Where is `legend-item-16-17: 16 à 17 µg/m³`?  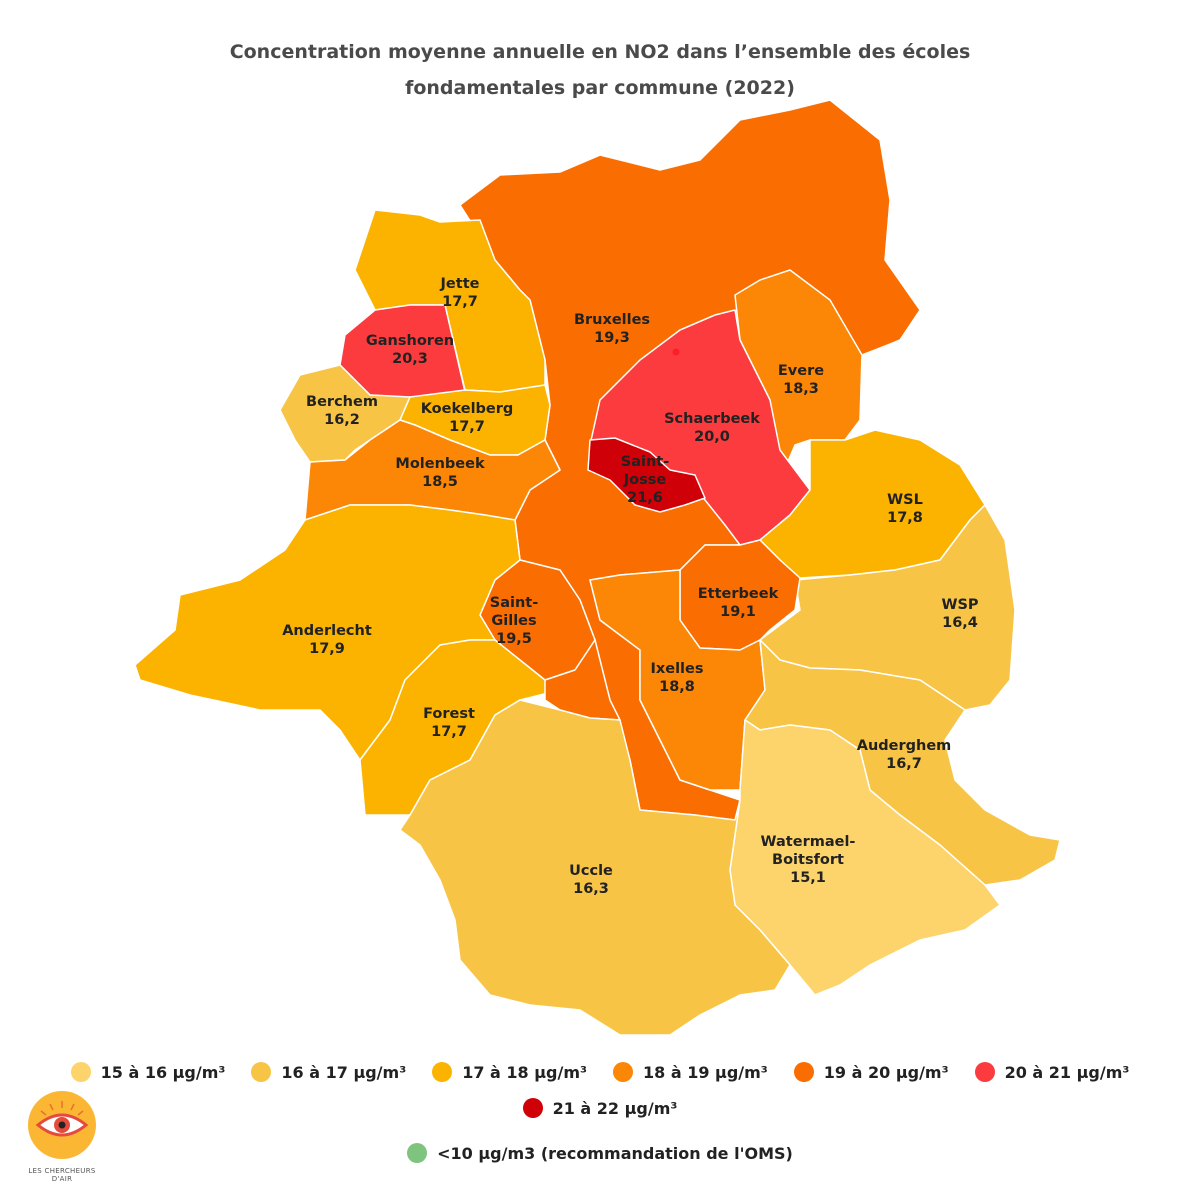
legend-item-16-17: 16 à 17 µg/m³ is located at coordinates (328, 1072).